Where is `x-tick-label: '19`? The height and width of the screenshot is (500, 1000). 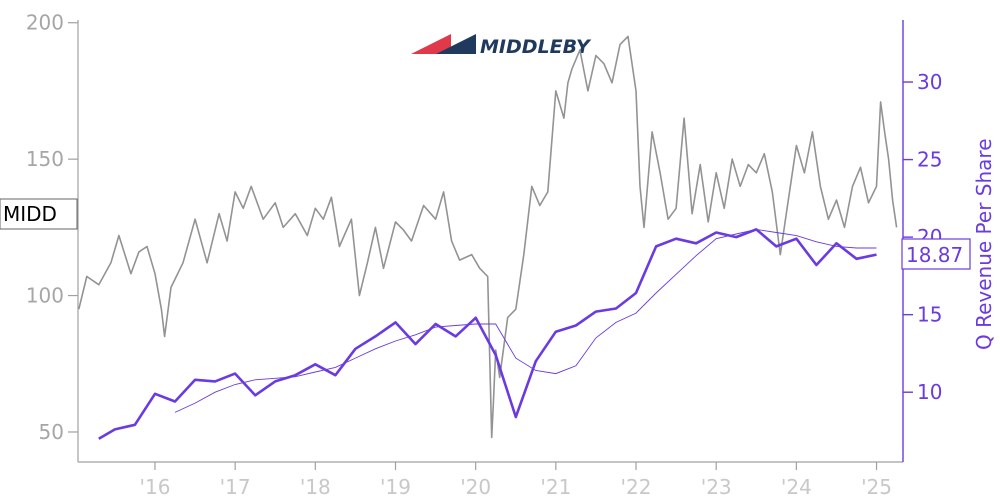 x-tick-label: '19 is located at coordinates (395, 487).